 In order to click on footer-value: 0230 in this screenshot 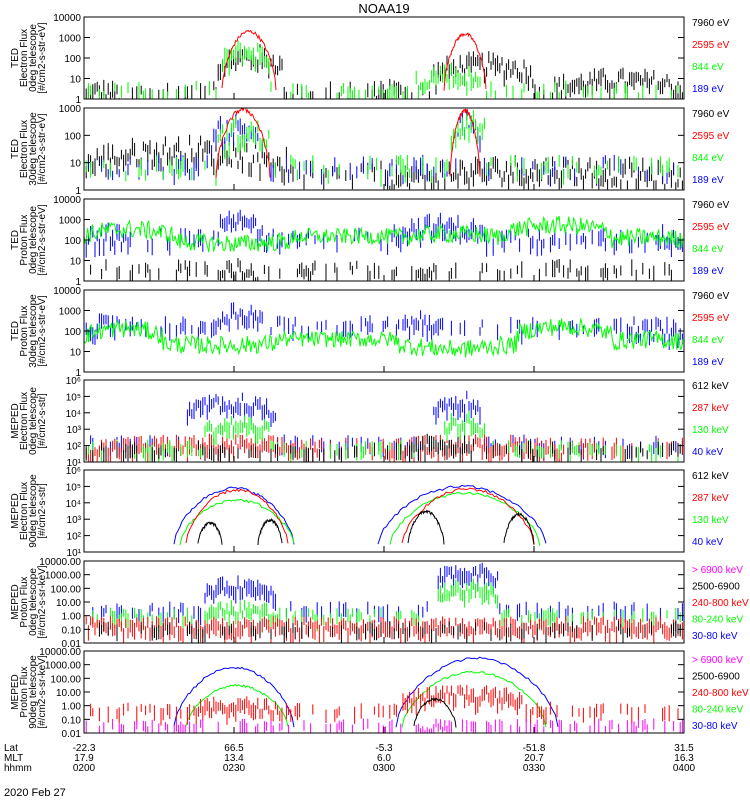, I will do `click(234, 768)`.